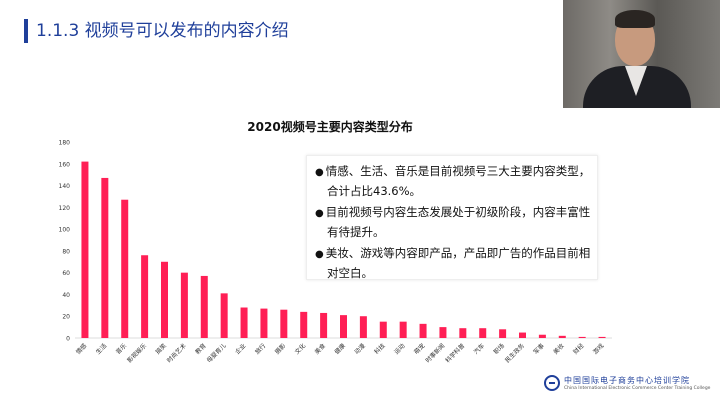 The height and width of the screenshot is (405, 720). Describe the element at coordinates (320, 349) in the screenshot. I see `x-tick-label: 美食` at that location.